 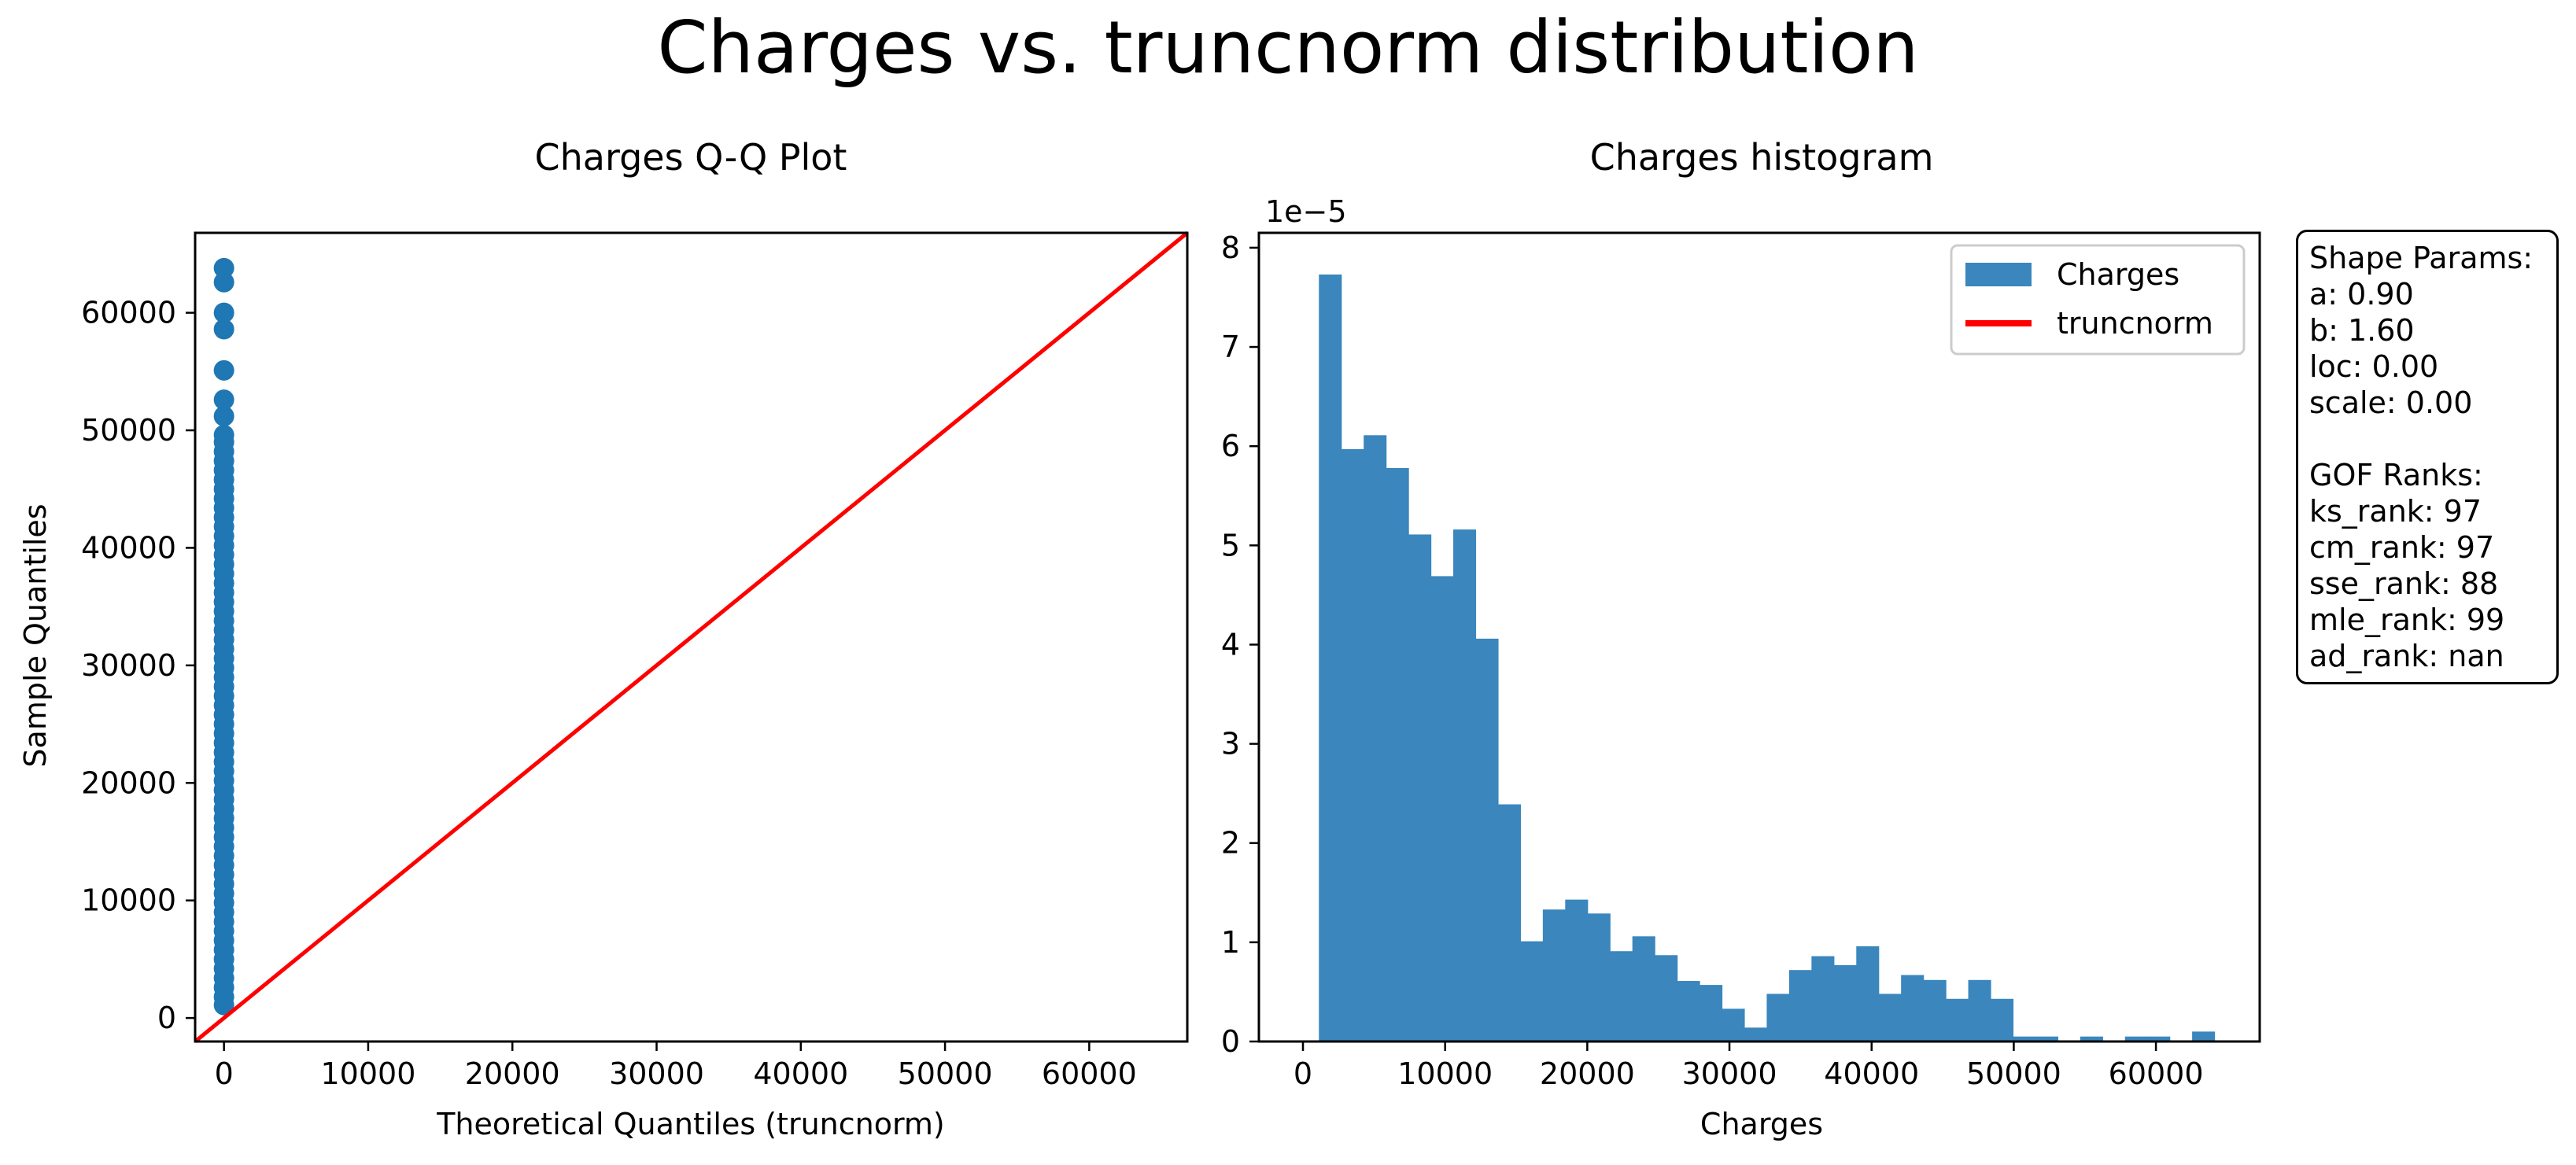 I want to click on stats-line: mle_rank: 99, so click(x=2407, y=620).